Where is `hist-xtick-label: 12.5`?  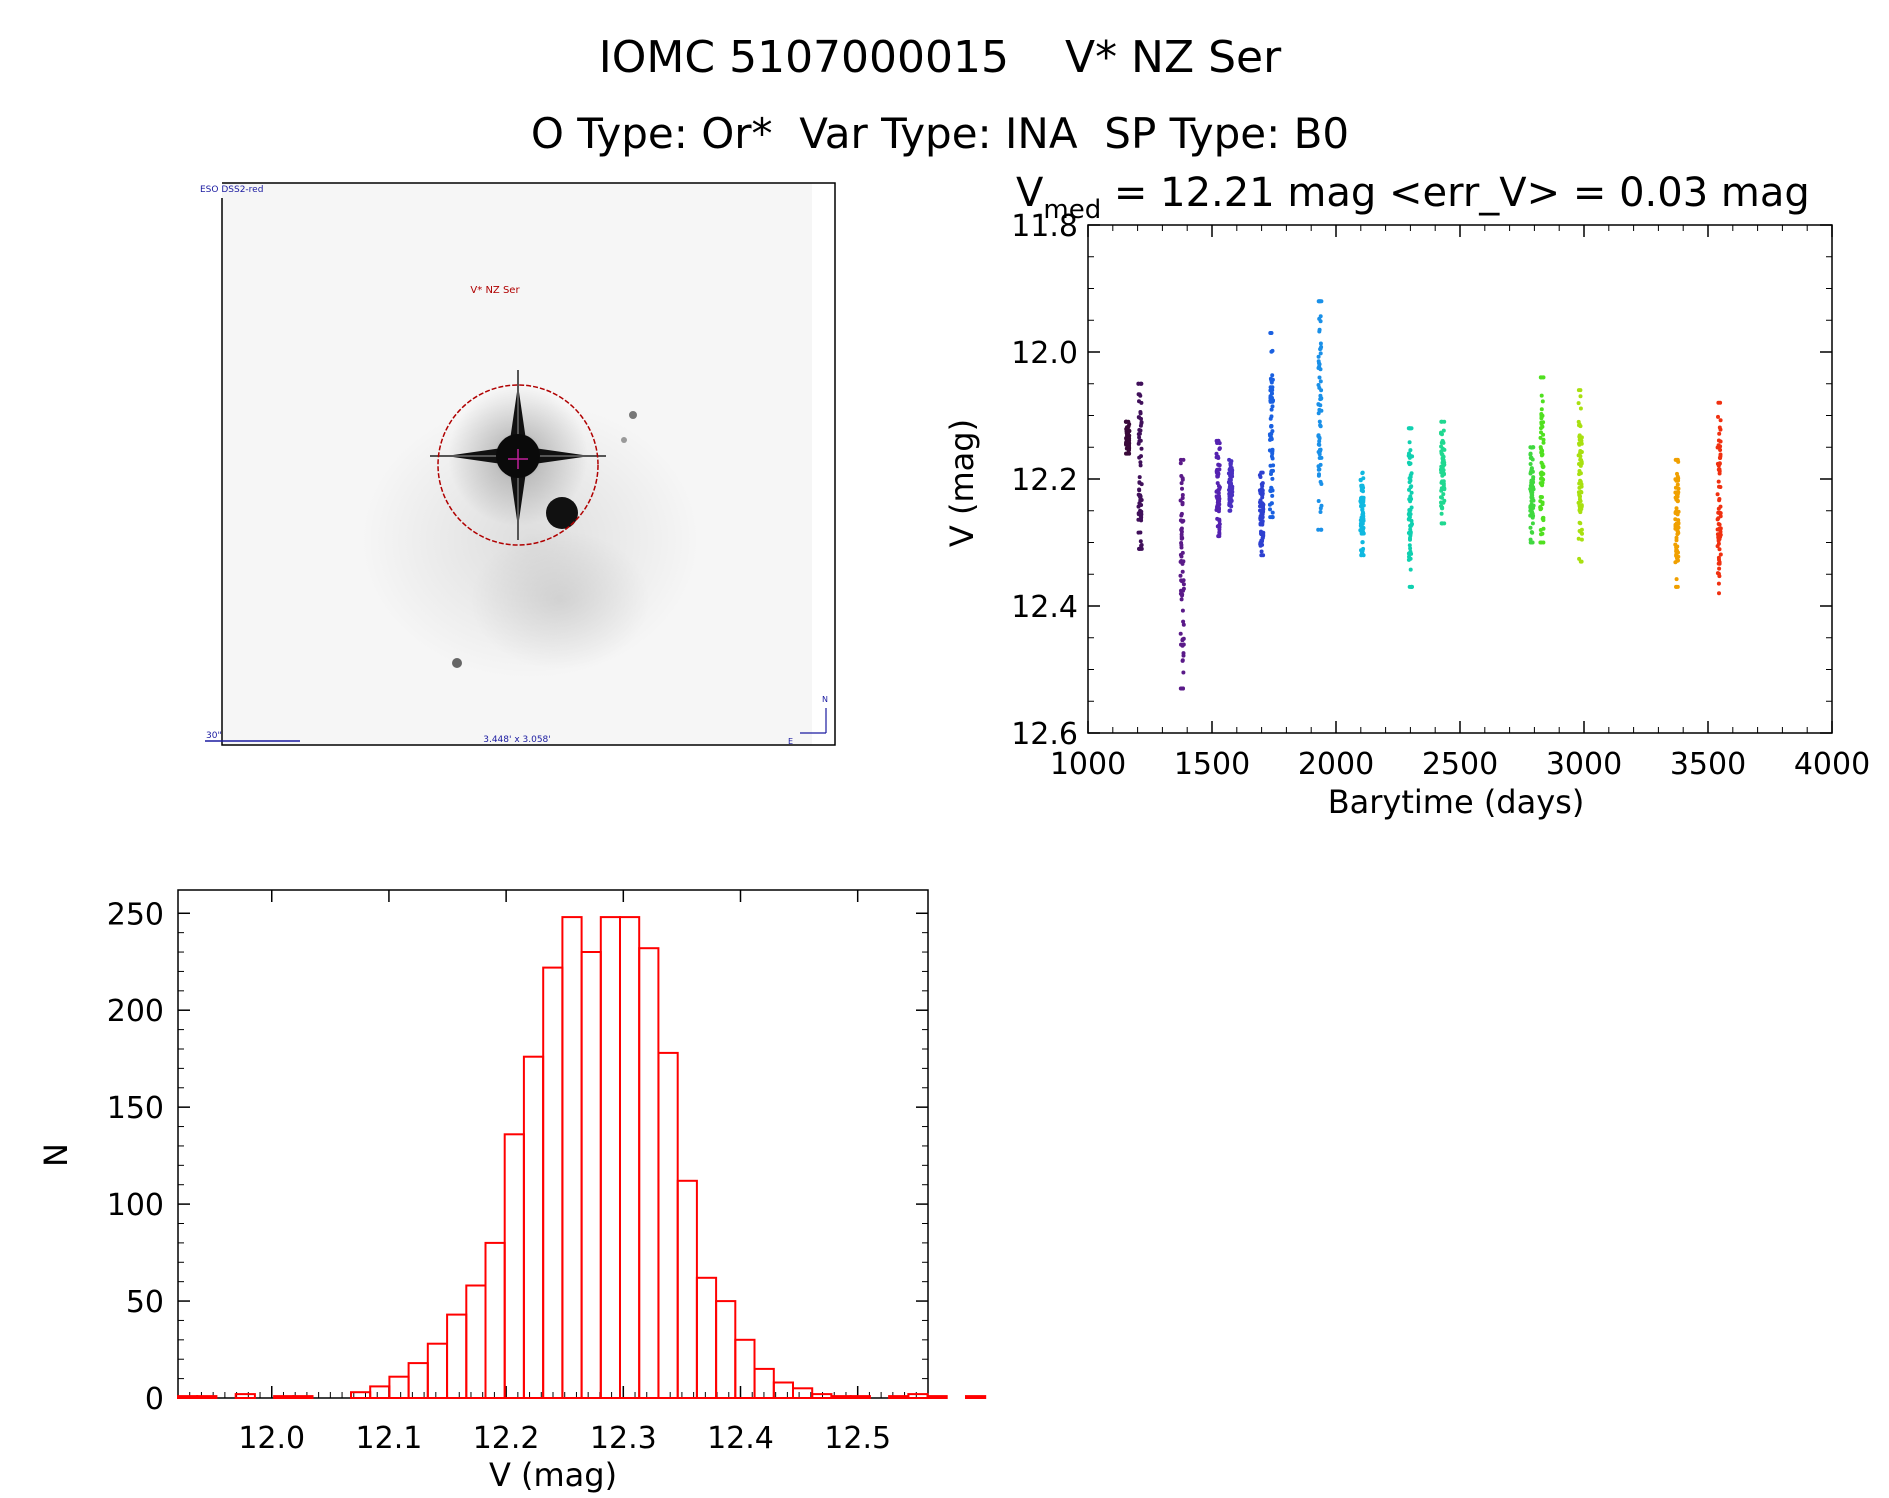 hist-xtick-label: 12.5 is located at coordinates (857, 1438).